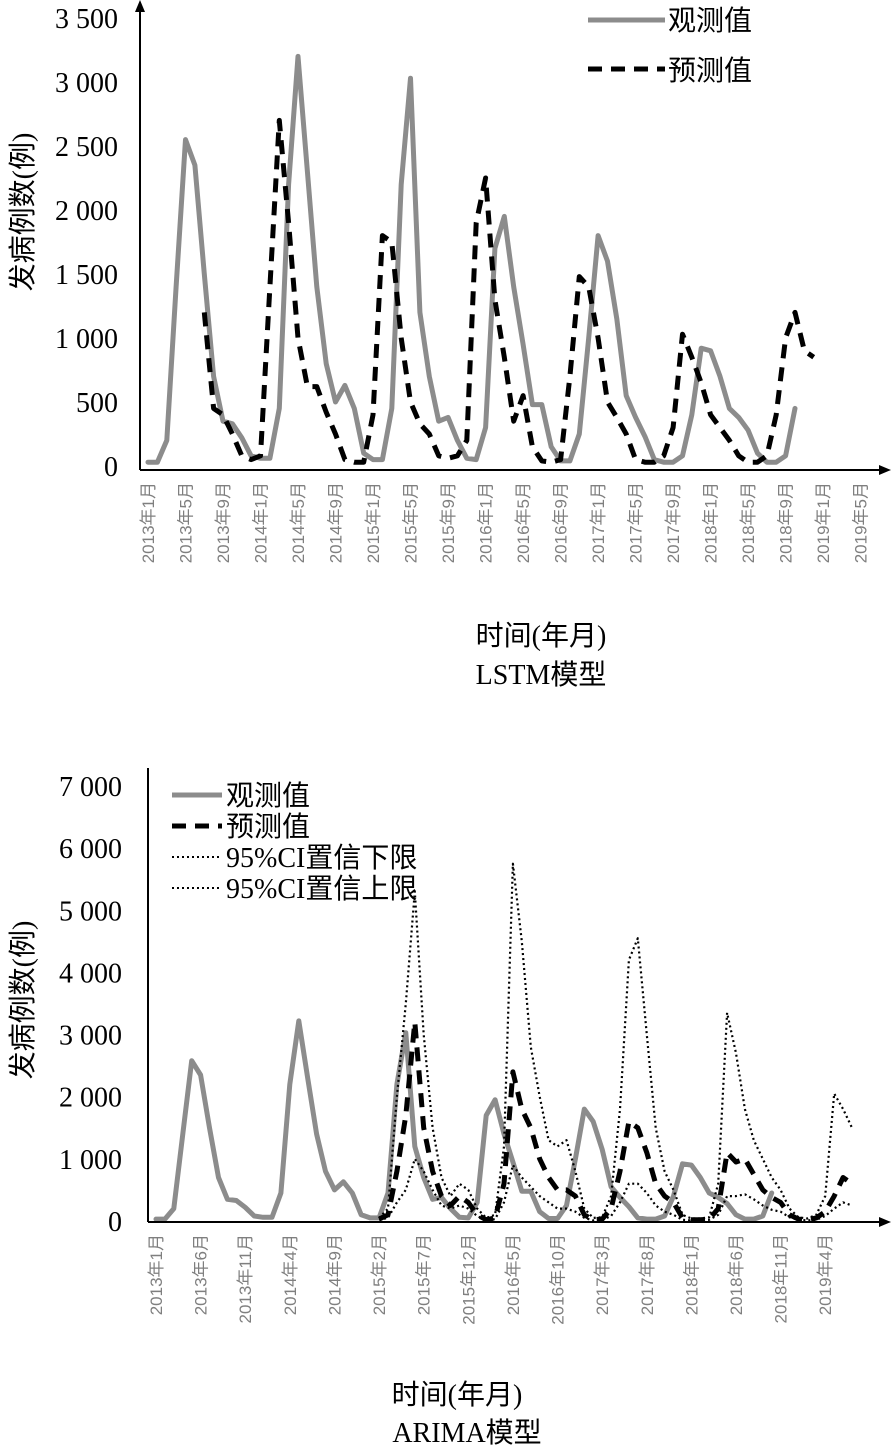  What do you see at coordinates (468, 1279) in the screenshot?
I see `x-tick-label: 2015年12月` at bounding box center [468, 1279].